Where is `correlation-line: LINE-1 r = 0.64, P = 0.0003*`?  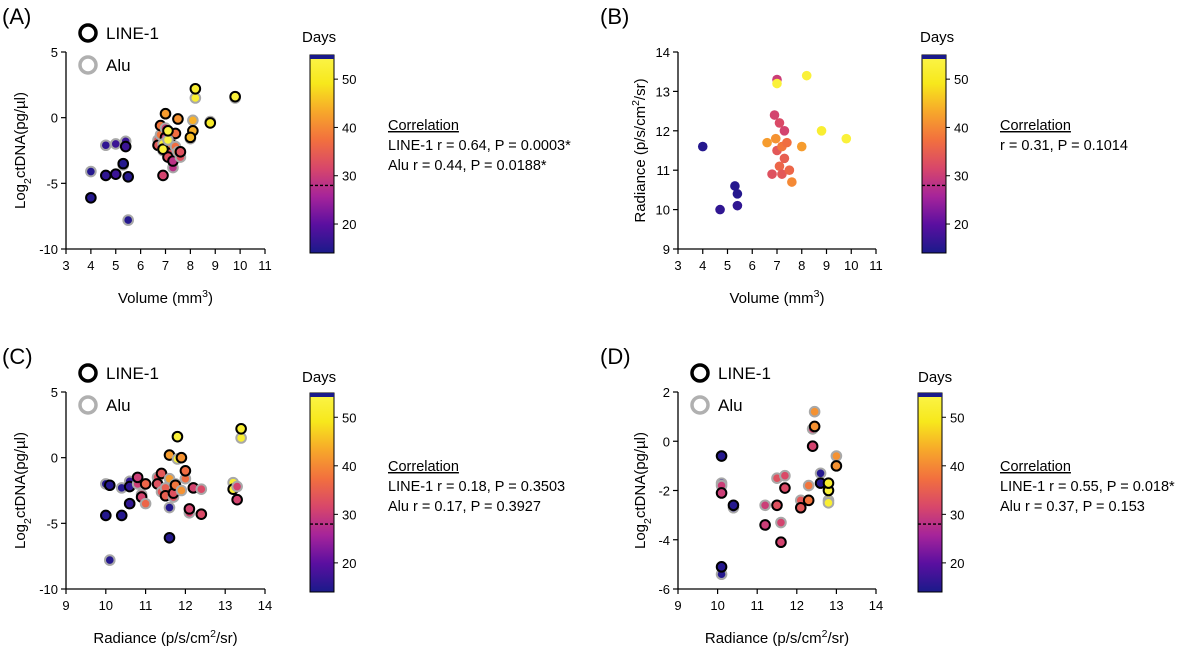 correlation-line: LINE-1 r = 0.64, P = 0.0003* is located at coordinates (479, 146).